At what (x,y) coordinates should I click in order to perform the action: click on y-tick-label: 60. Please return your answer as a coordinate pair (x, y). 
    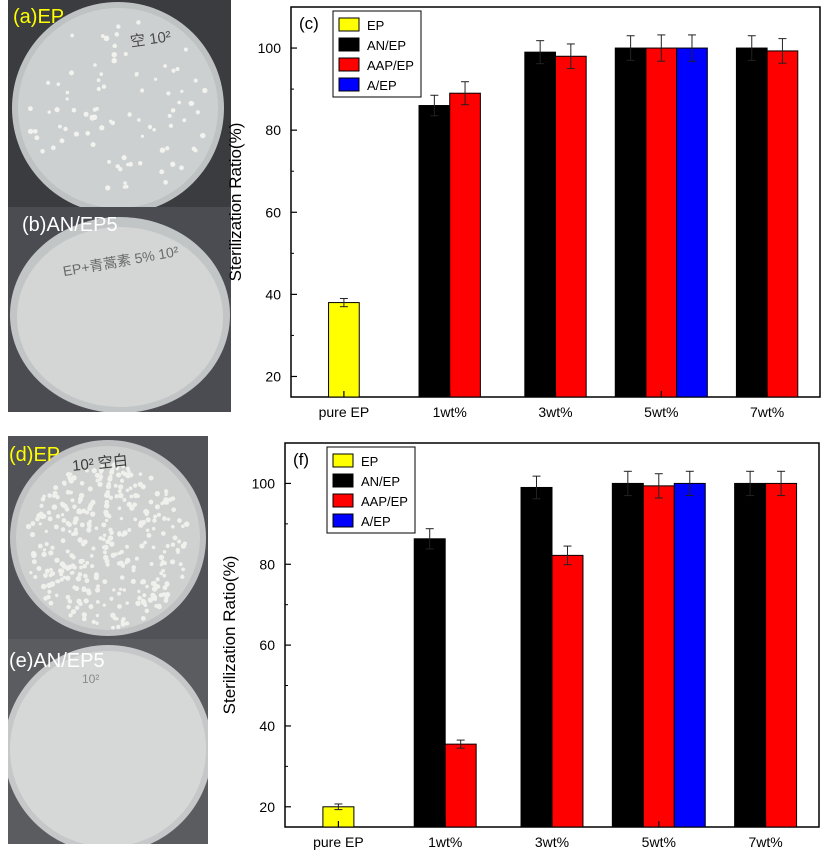
    Looking at the image, I should click on (267, 645).